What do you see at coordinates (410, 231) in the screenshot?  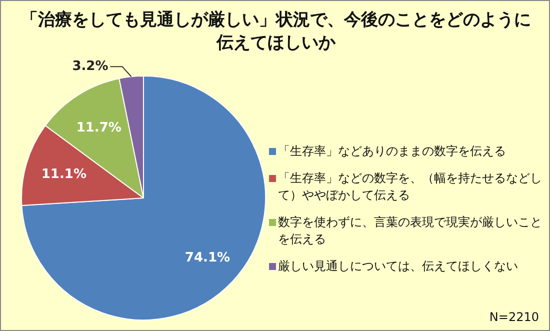 I see `legend-label: 数字を使わずに、言葉の表現で現実が厳しいことを伝える` at bounding box center [410, 231].